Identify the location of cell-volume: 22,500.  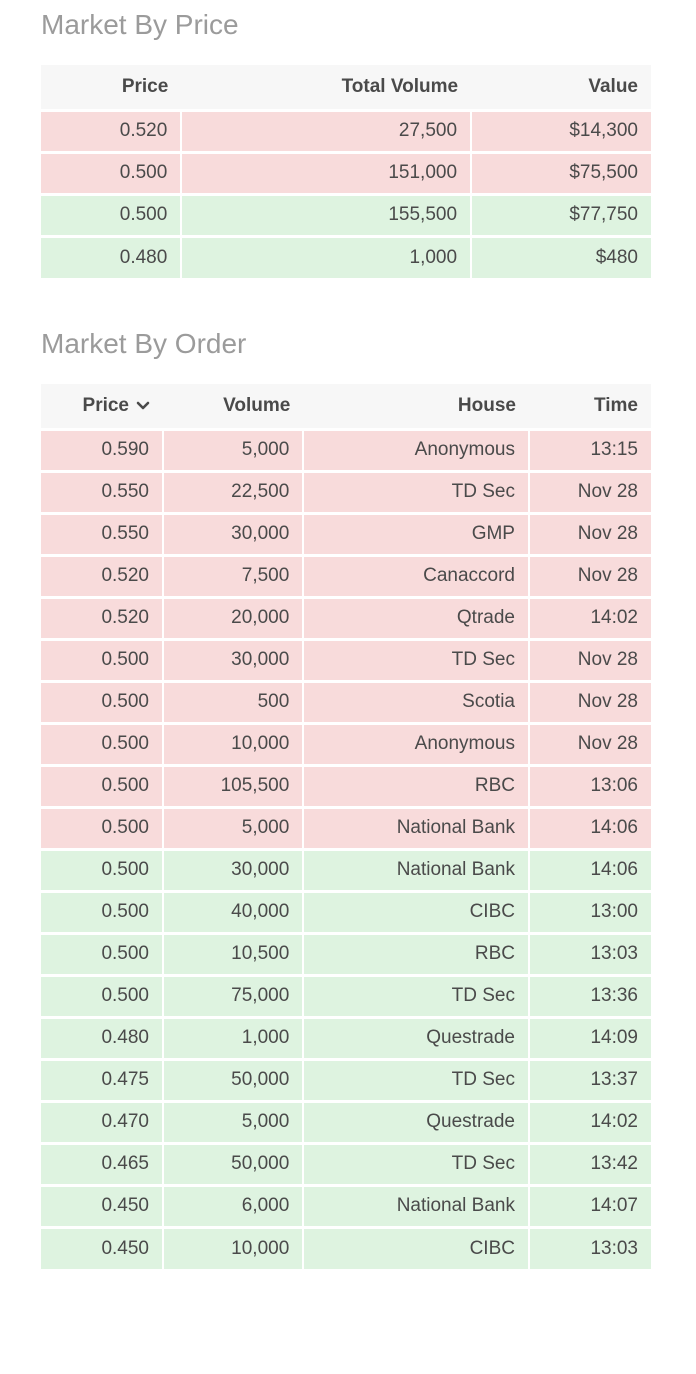
(232, 491).